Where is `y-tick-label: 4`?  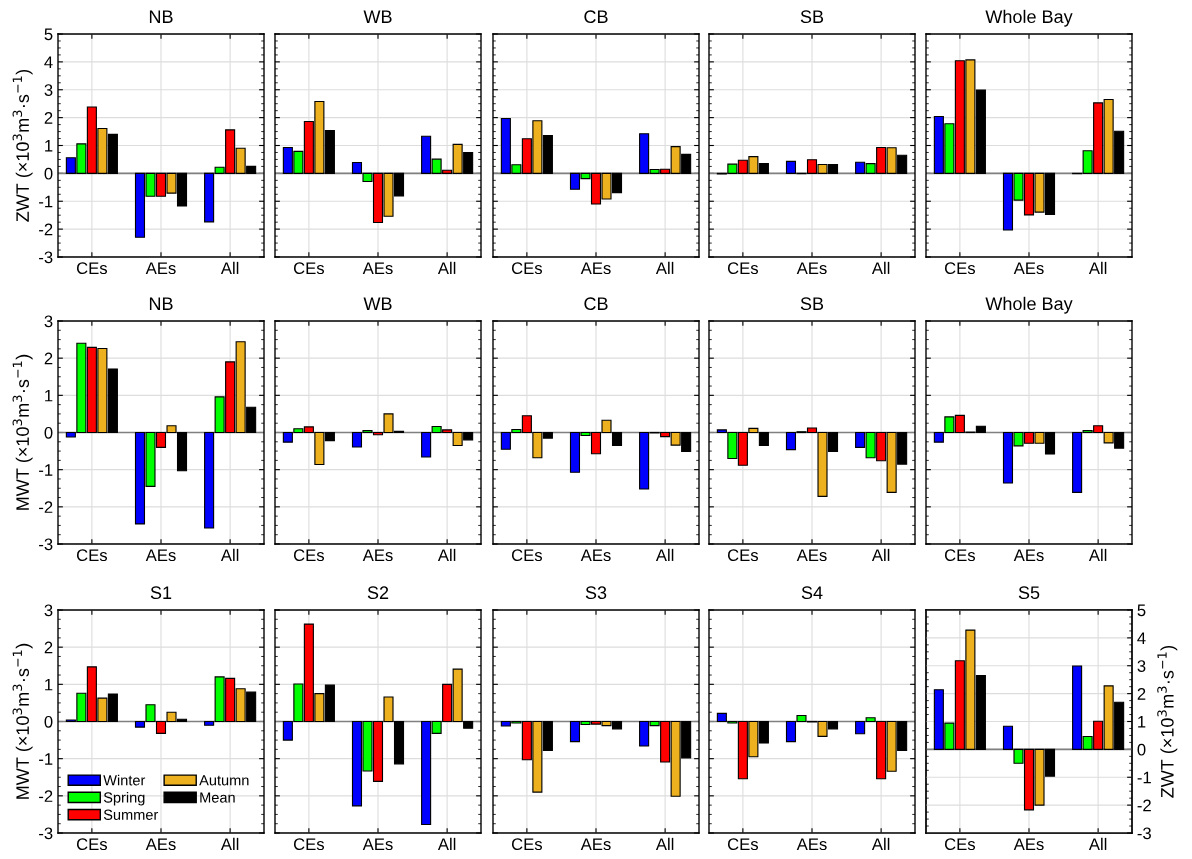 y-tick-label: 4 is located at coordinates (48, 62).